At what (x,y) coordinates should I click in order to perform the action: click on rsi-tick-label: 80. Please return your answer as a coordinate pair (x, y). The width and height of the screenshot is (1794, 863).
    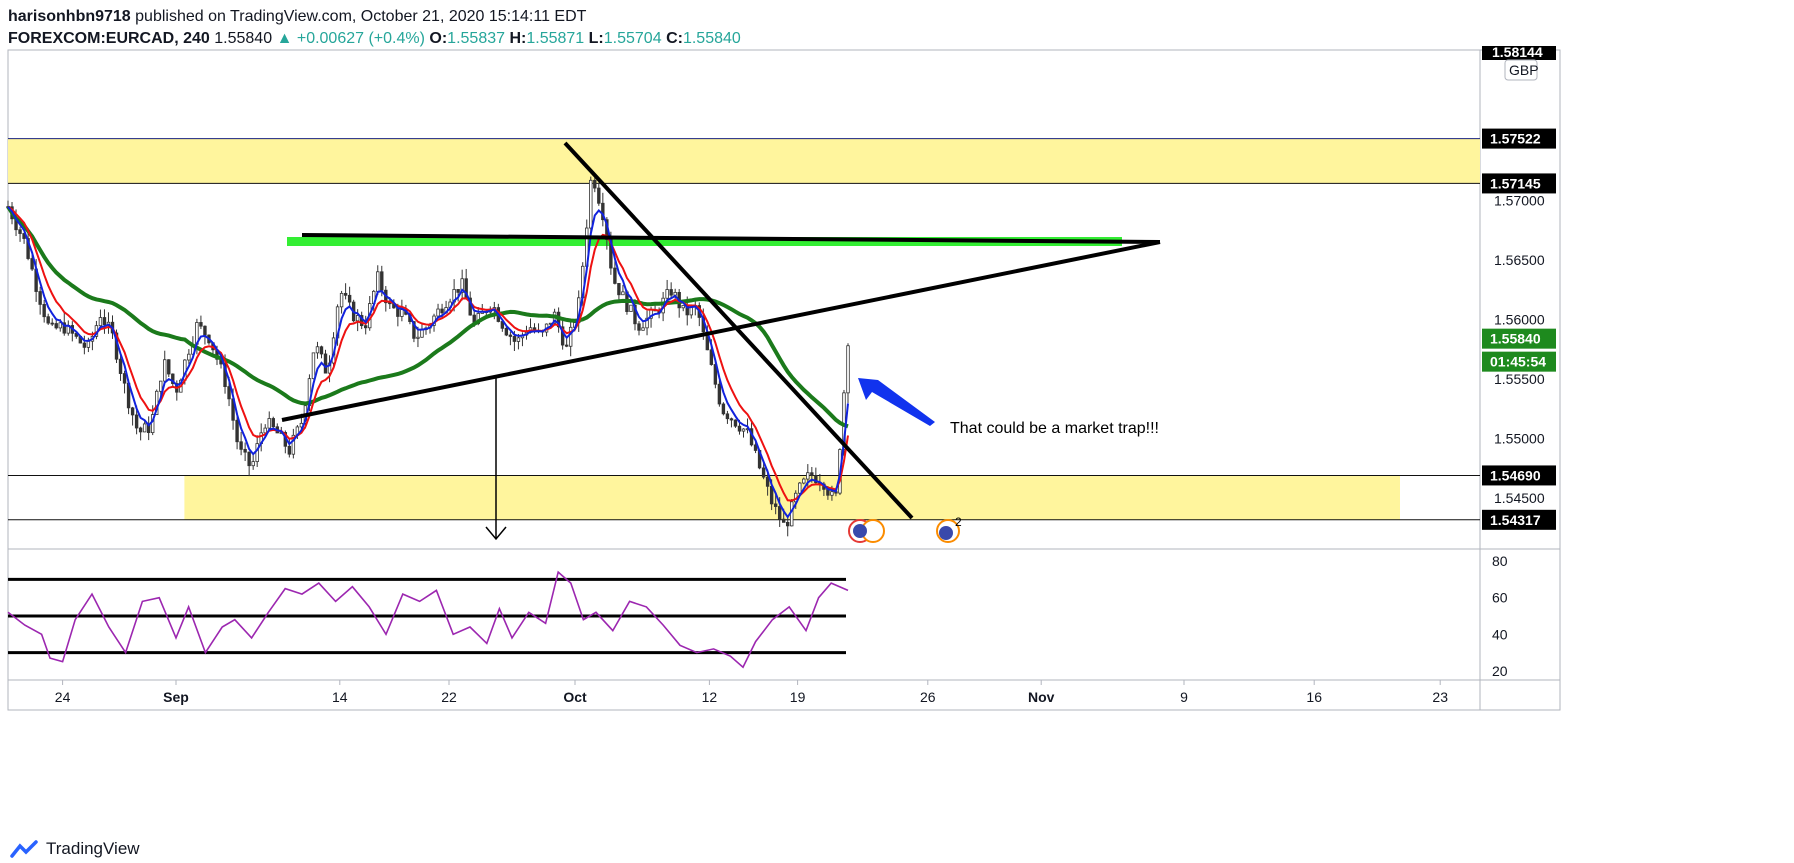
    Looking at the image, I should click on (1500, 561).